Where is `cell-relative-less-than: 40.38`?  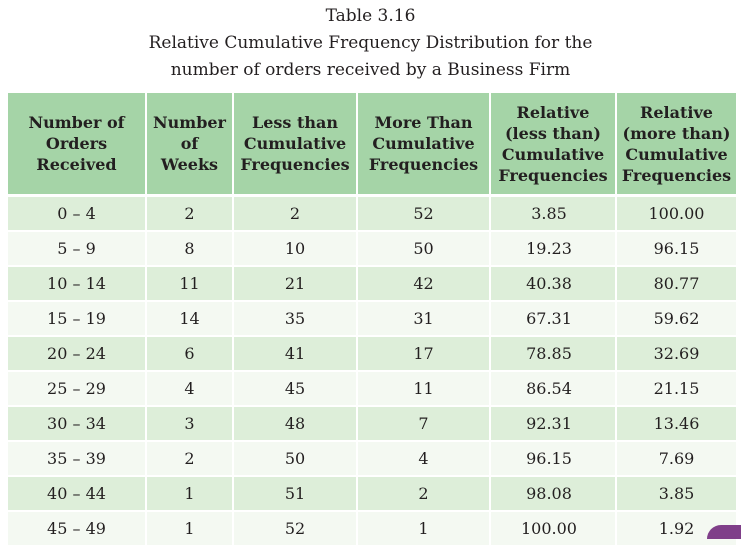 cell-relative-less-than: 40.38 is located at coordinates (553, 284).